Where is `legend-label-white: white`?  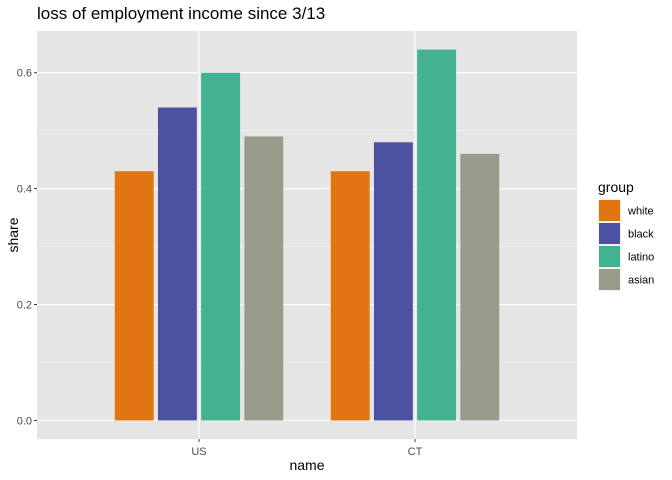
legend-label-white: white is located at coordinates (640, 212).